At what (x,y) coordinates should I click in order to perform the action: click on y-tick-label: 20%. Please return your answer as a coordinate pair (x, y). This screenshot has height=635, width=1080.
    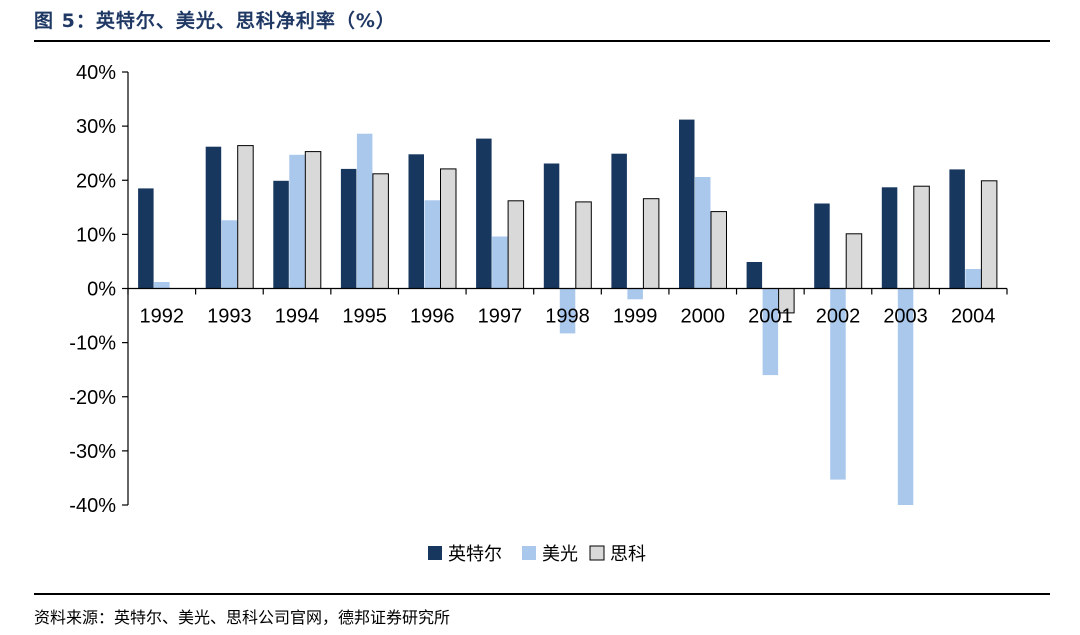
    Looking at the image, I should click on (96, 181).